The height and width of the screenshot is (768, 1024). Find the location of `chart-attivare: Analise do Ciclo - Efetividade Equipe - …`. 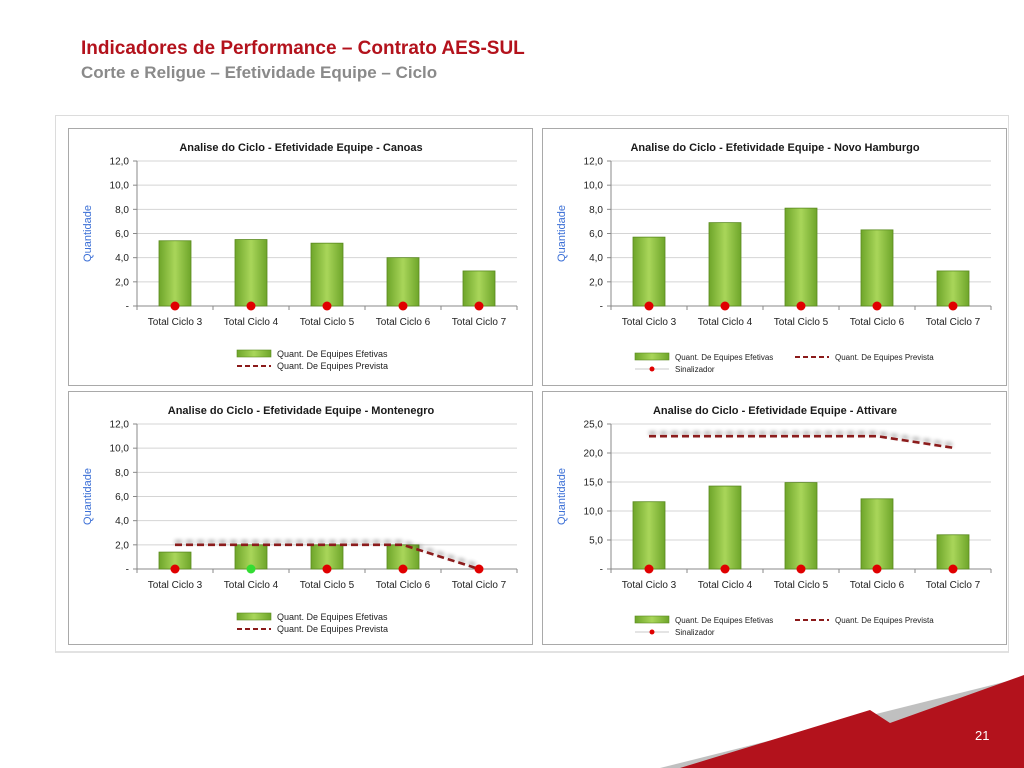

chart-attivare: Analise do Ciclo - Efetividade Equipe - … is located at coordinates (774, 521).